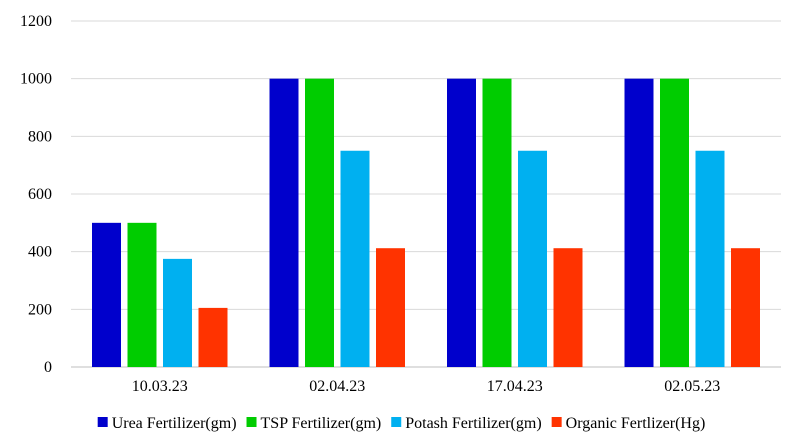 This screenshot has width=803, height=438. I want to click on bar-1-02.04.23, so click(284, 223).